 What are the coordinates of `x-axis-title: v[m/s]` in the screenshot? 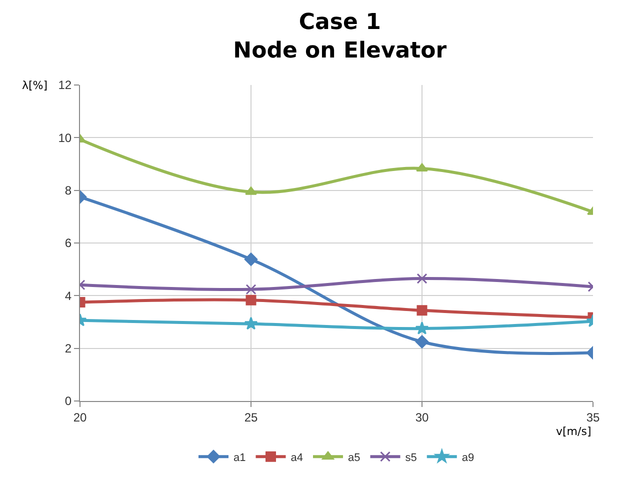 It's located at (574, 431).